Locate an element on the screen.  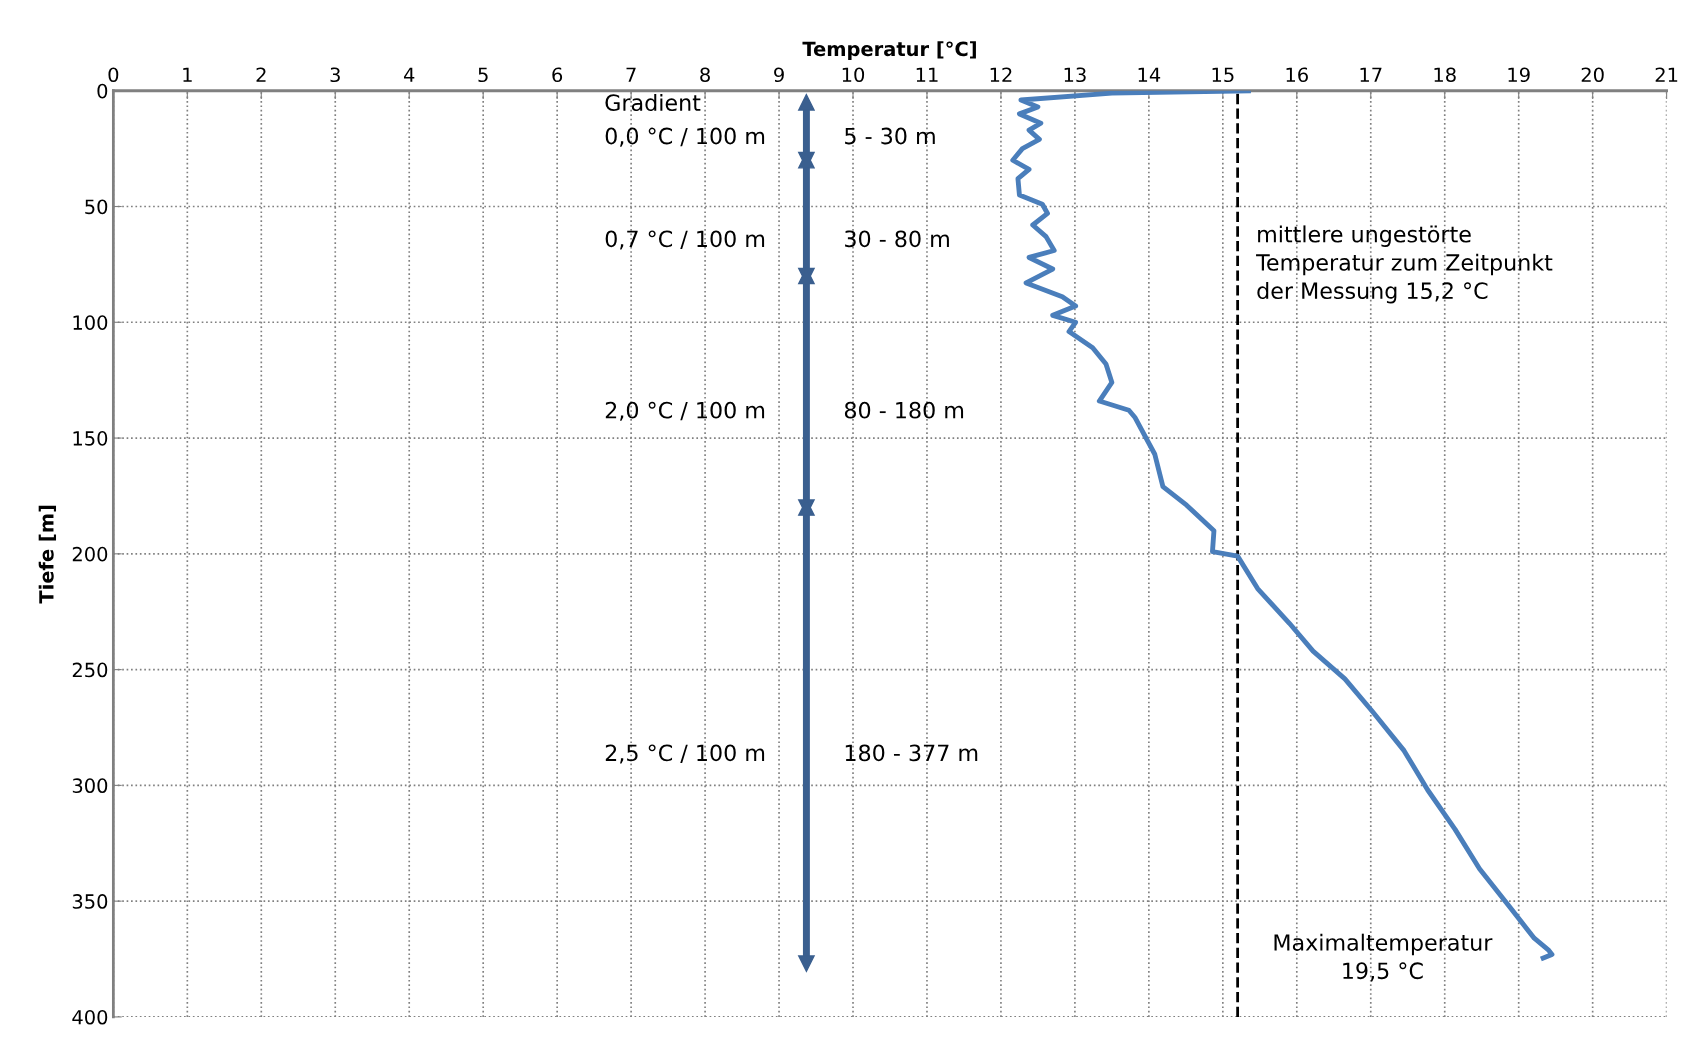
annotation: 5 - 30 m is located at coordinates (890, 136).